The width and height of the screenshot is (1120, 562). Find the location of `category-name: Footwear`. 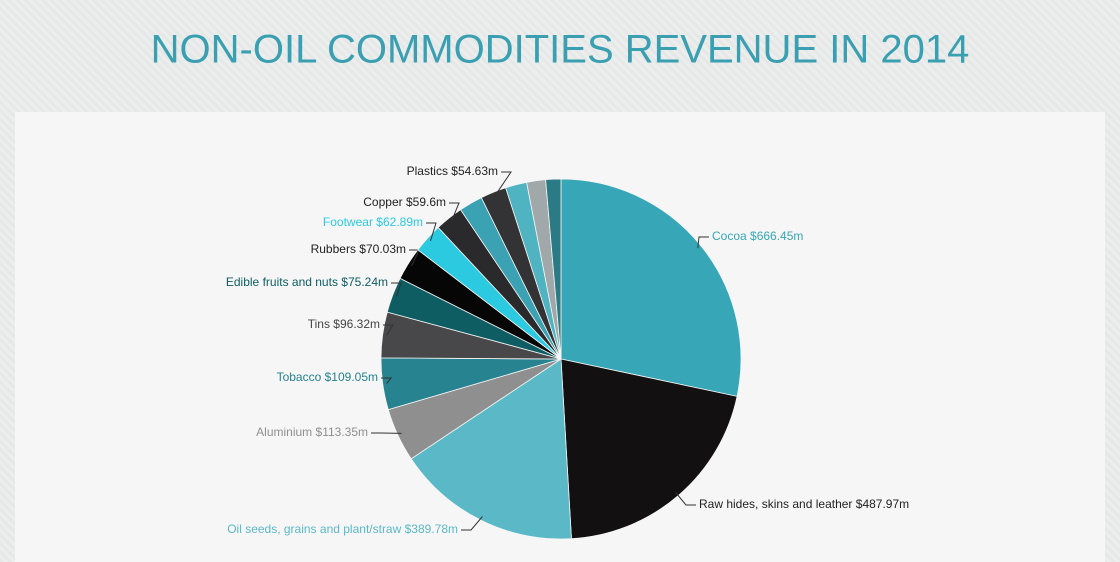

category-name: Footwear is located at coordinates (348, 222).